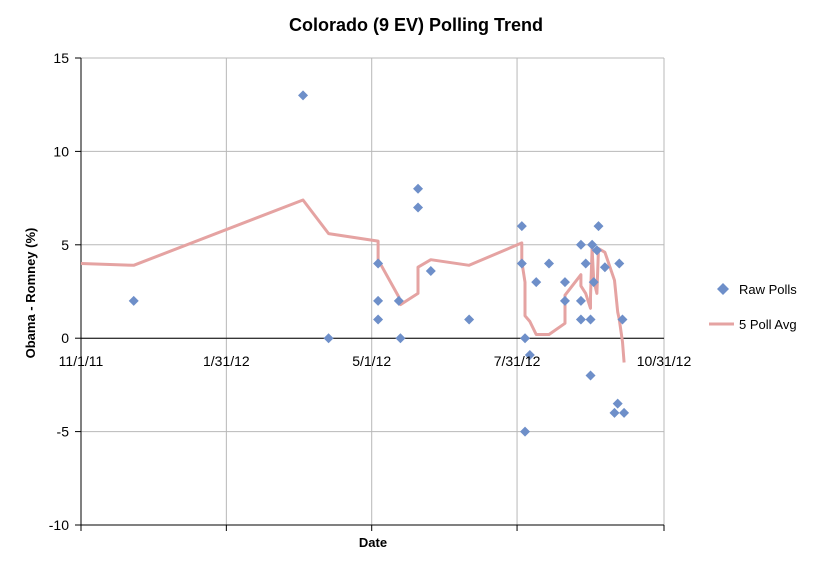 This screenshot has width=835, height=567. I want to click on x-tick-label: 10/31/12, so click(664, 361).